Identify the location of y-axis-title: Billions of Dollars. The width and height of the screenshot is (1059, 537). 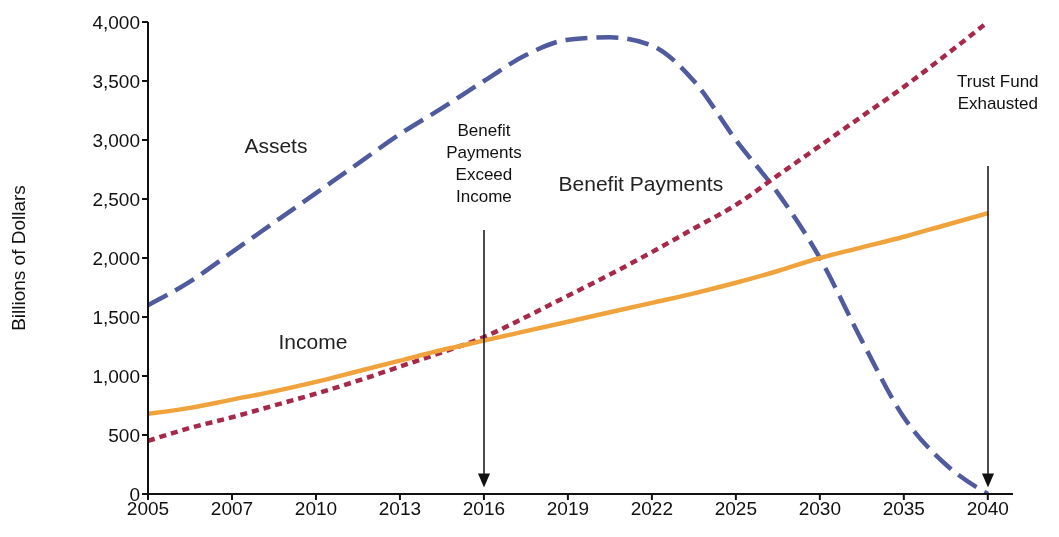
(18, 258).